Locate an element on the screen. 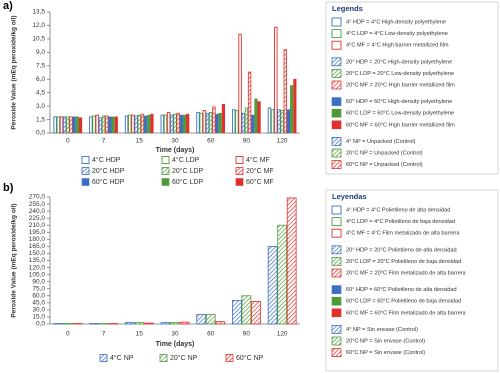 This screenshot has width=500, height=373. legend-item: 20°C NP = Unpacked (Control) is located at coordinates (384, 153).